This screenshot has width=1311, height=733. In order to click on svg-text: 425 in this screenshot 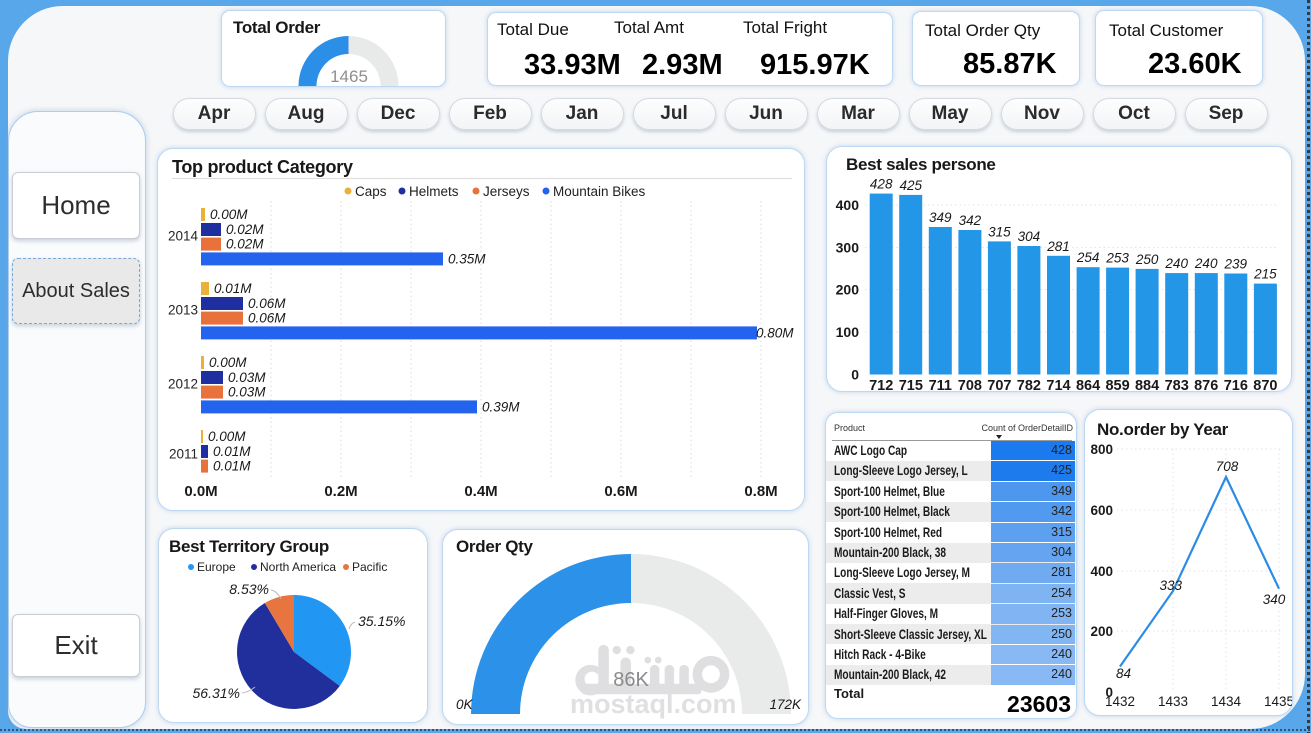, I will do `click(911, 185)`.